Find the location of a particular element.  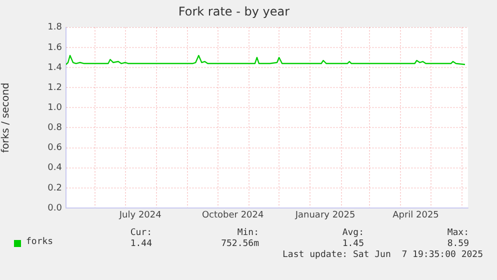

y-tick-label: 0.6 is located at coordinates (55, 148).